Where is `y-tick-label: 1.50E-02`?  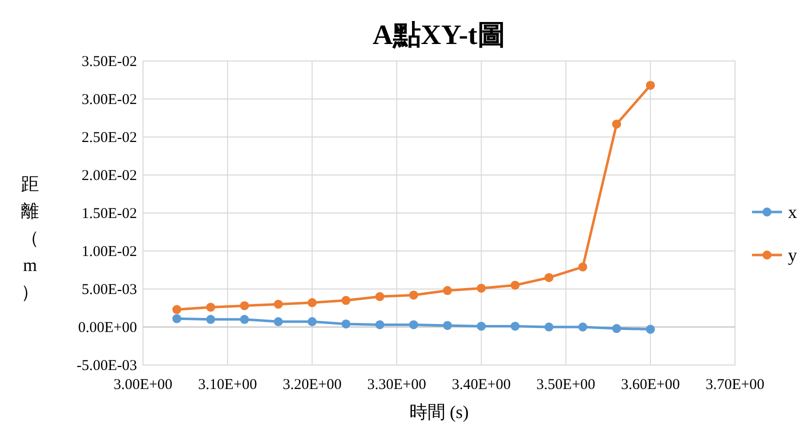
y-tick-label: 1.50E-02 is located at coordinates (109, 214).